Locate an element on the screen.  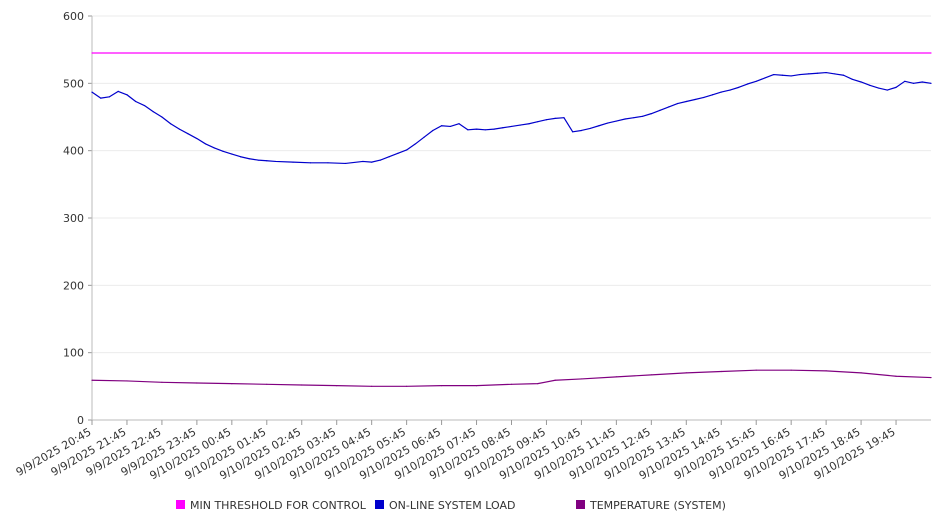
y-tick-label: 500 is located at coordinates (73, 83).